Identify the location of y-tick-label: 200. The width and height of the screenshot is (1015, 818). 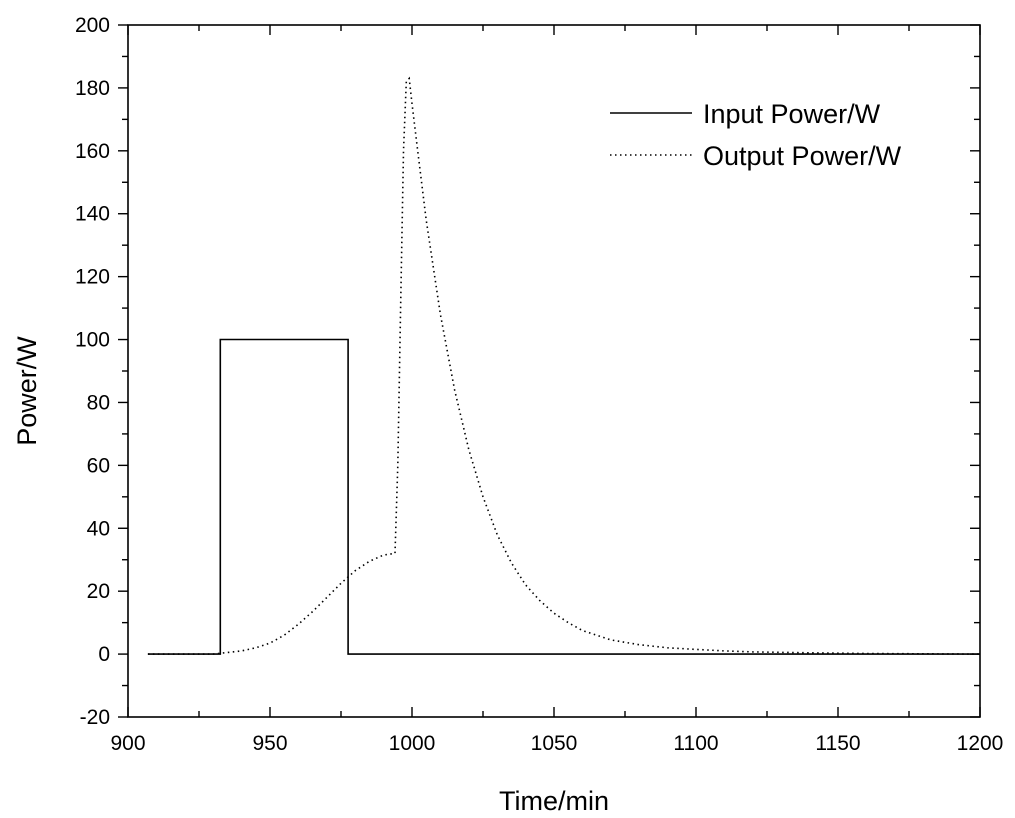
(92, 25).